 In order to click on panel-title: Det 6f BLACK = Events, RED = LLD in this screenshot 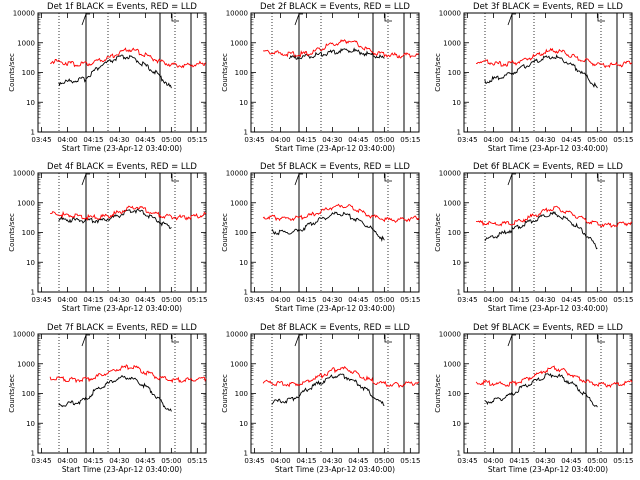, I will do `click(548, 167)`.